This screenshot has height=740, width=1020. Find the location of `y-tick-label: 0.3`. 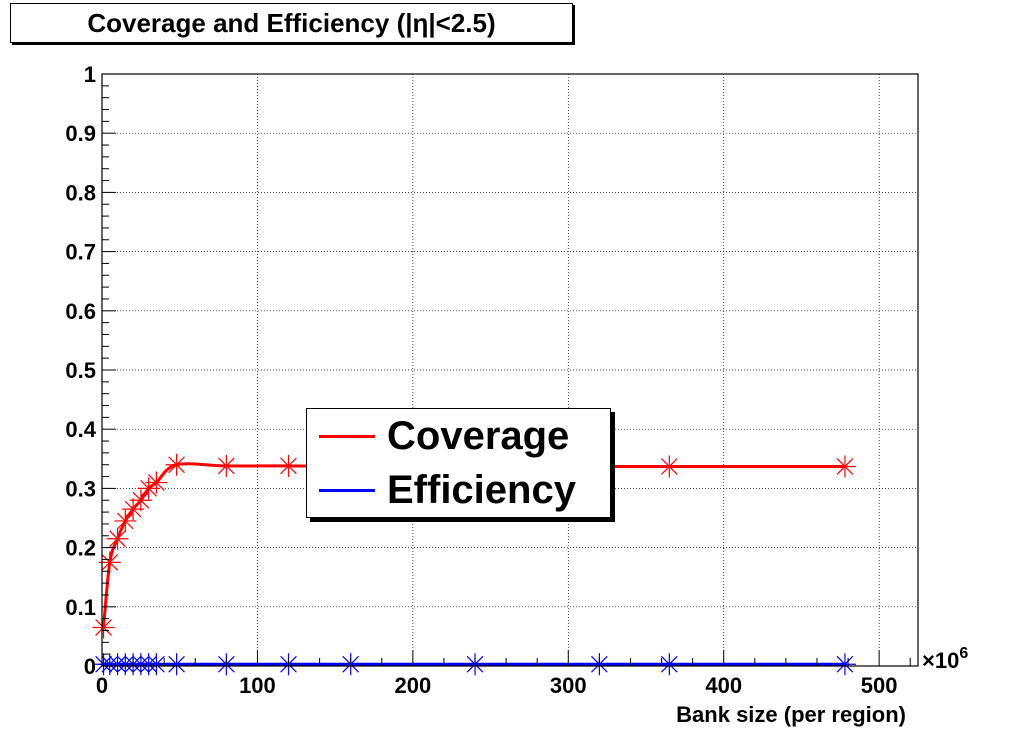

y-tick-label: 0.3 is located at coordinates (80, 488).